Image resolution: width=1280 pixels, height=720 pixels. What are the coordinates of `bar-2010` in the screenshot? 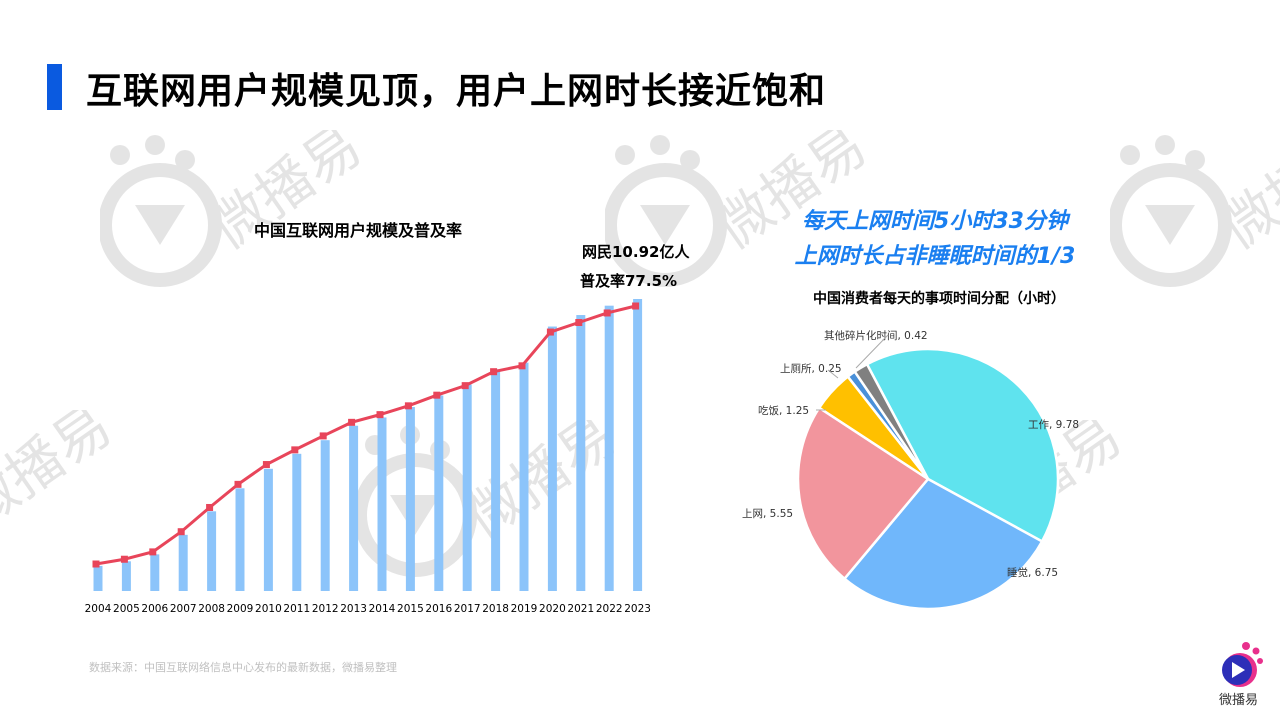 It's located at (268, 529).